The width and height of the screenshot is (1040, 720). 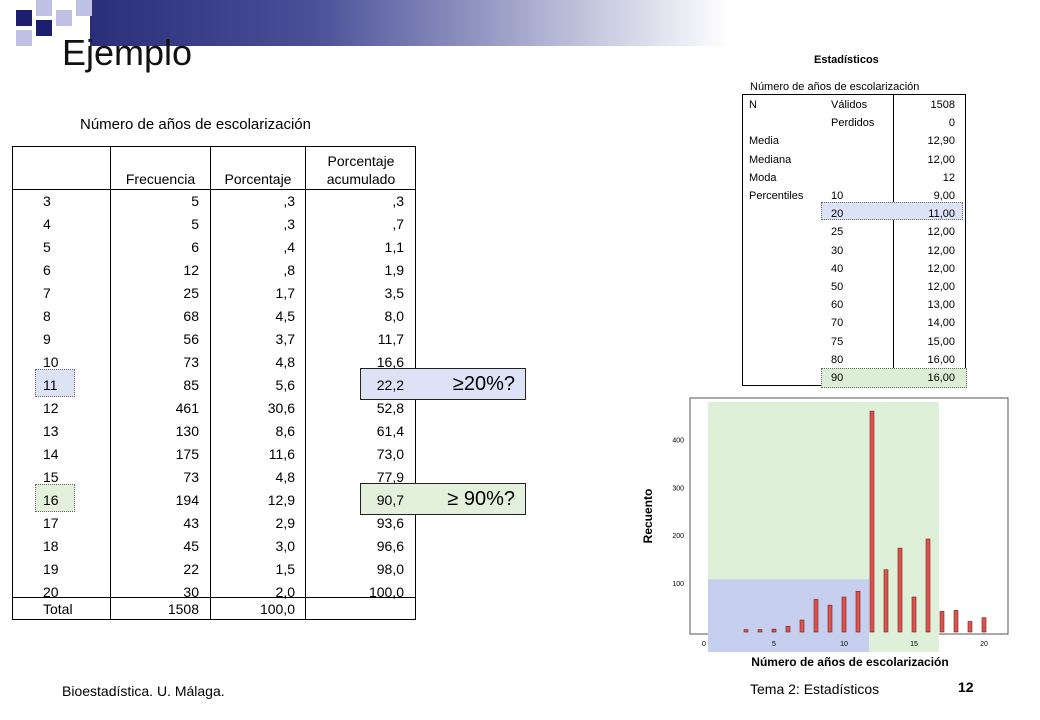 I want to click on freq-cell: 5, so click(x=195, y=224).